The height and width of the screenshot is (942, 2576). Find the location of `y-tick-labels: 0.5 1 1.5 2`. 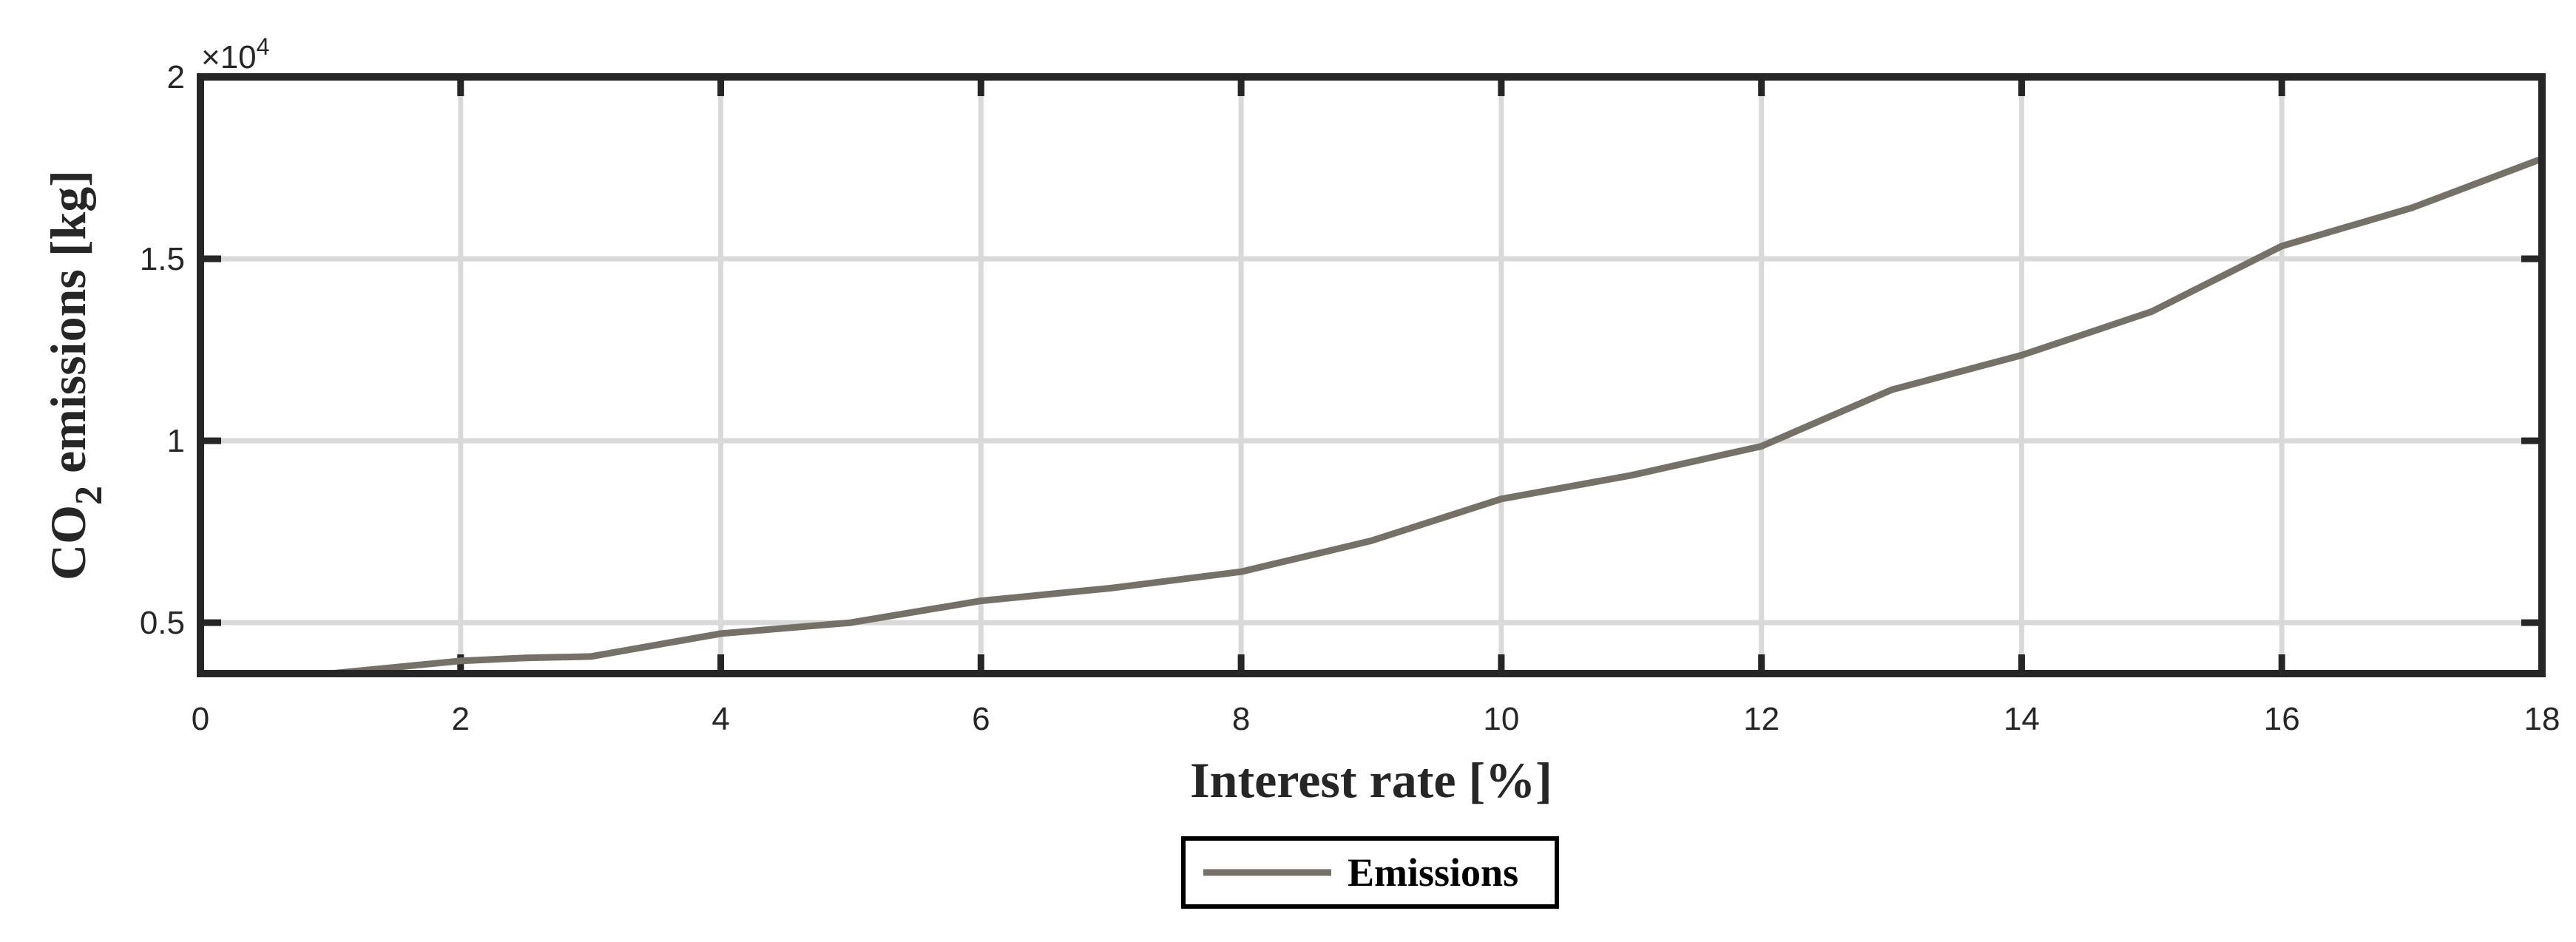

y-tick-labels: 0.5 1 1.5 2 is located at coordinates (162, 350).